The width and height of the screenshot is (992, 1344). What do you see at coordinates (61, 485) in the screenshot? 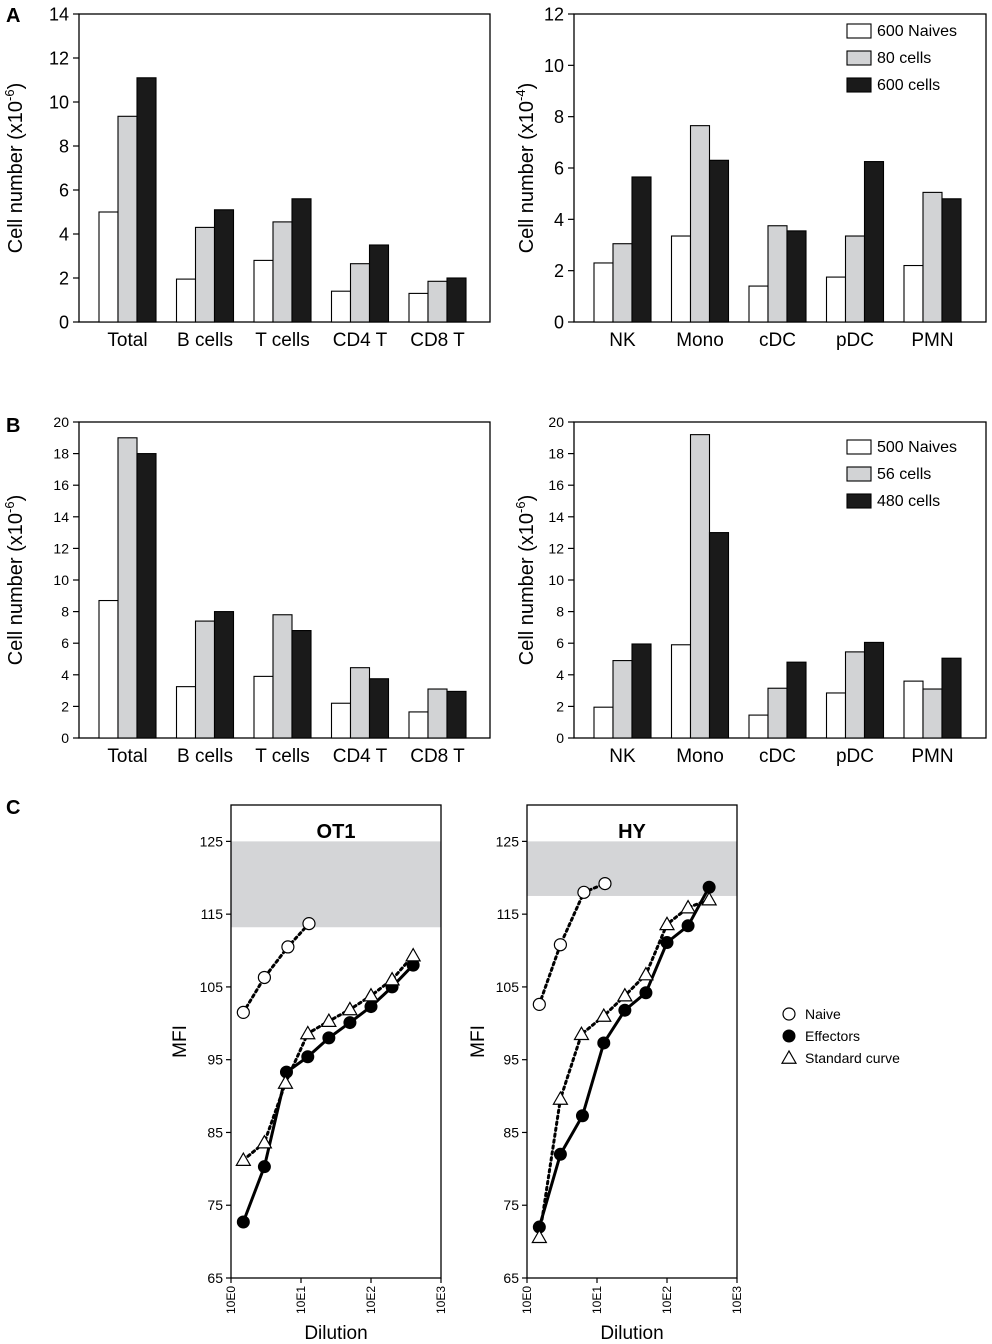
I see `y-tick-label: 16` at bounding box center [61, 485].